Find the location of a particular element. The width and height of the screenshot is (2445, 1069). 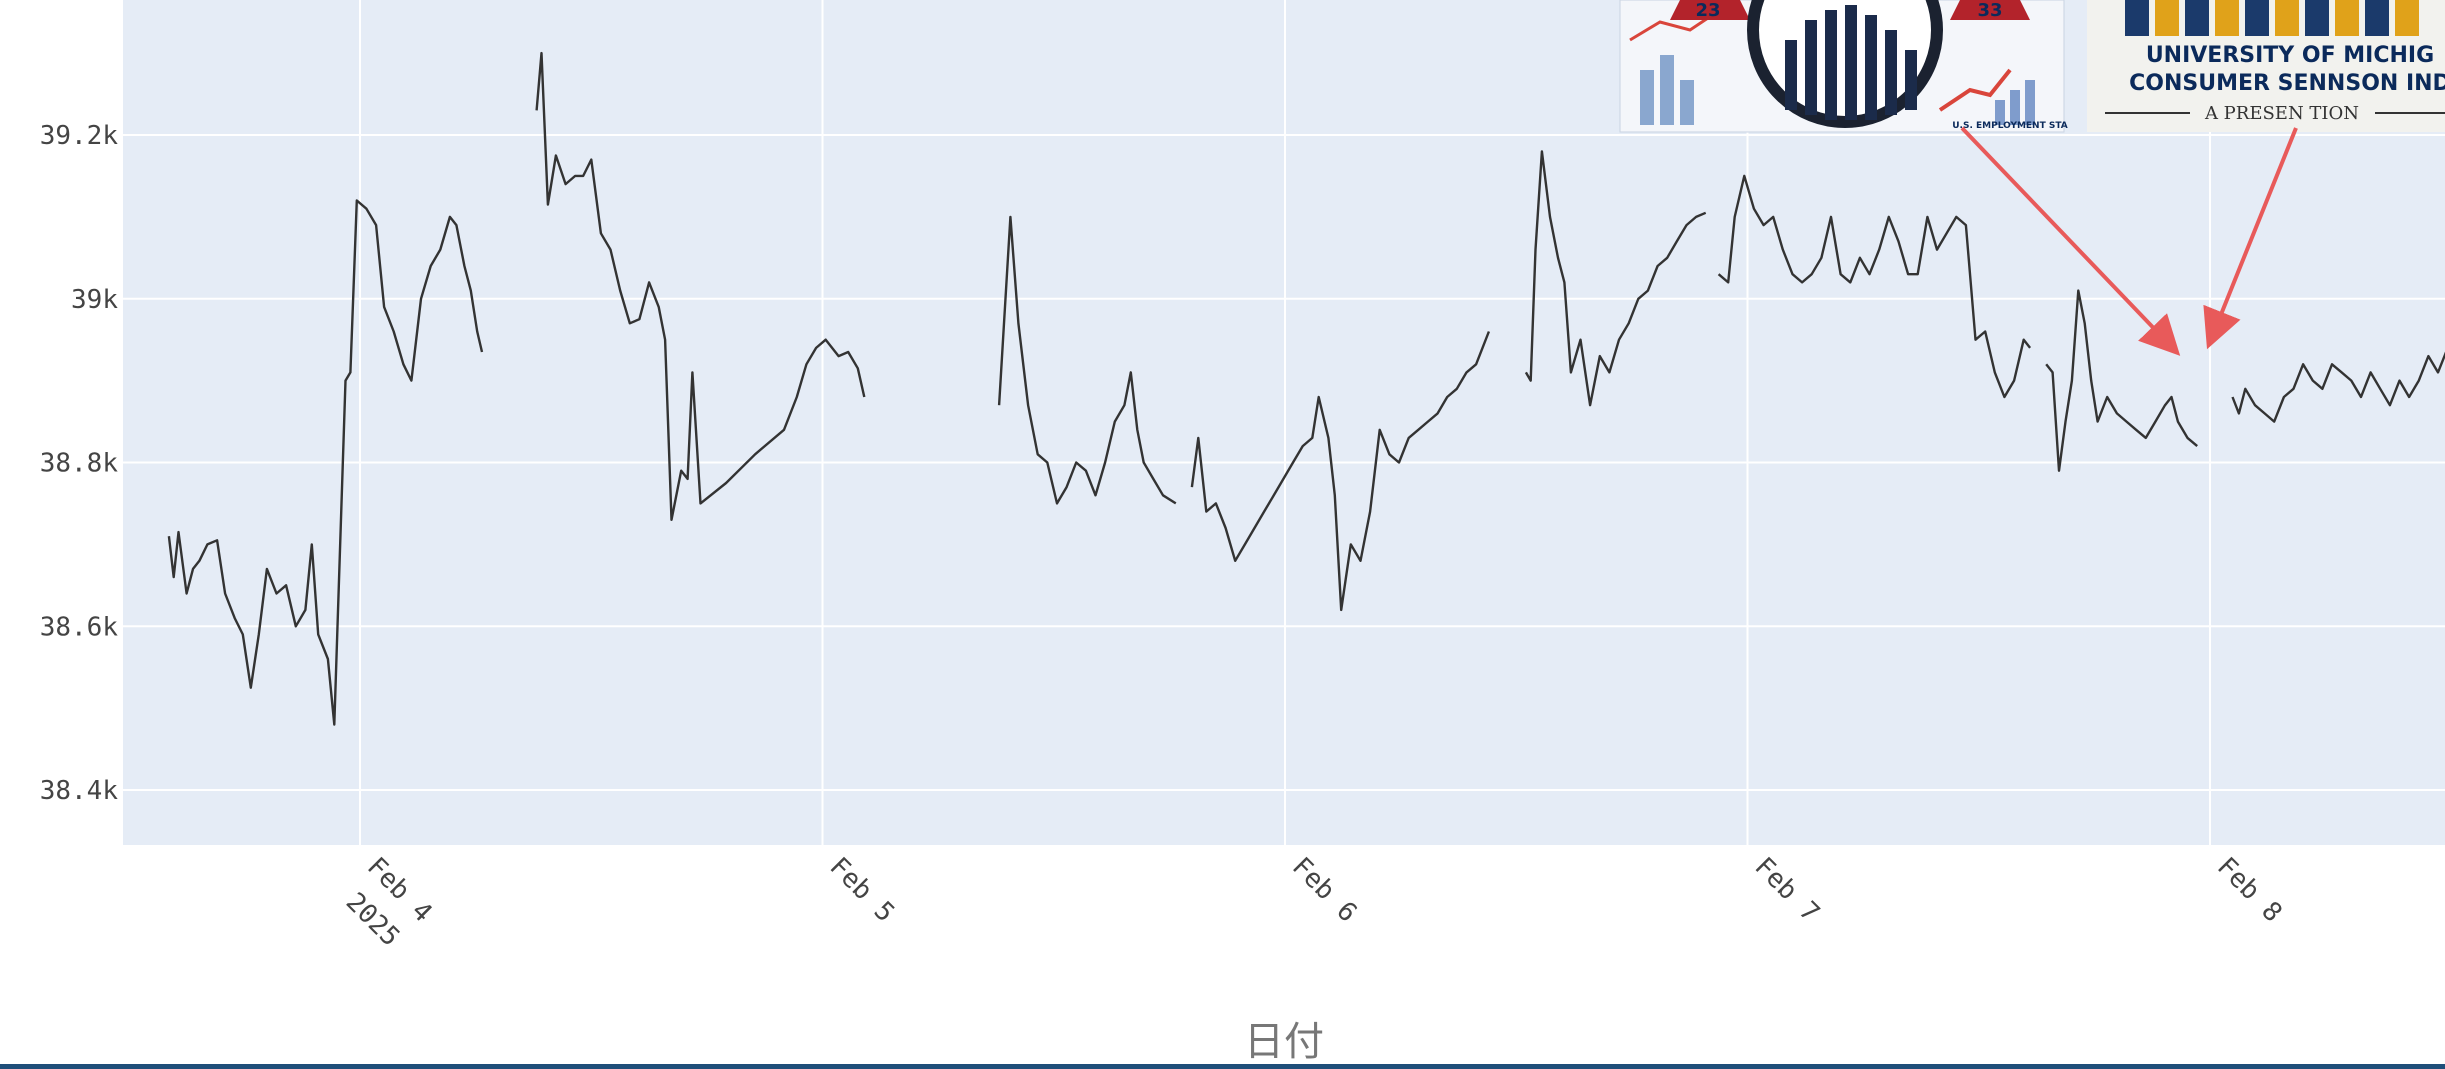

umich-subtitle: CONSUMER SENNSON IND is located at coordinates (2287, 83).